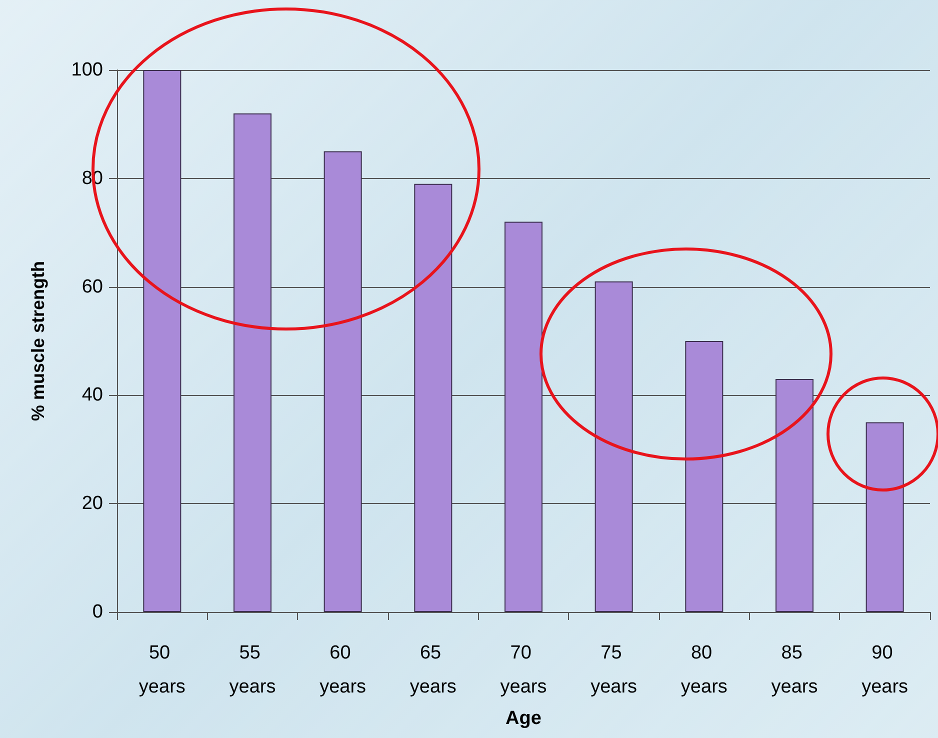  What do you see at coordinates (92, 503) in the screenshot?
I see `y-tick-label: 20` at bounding box center [92, 503].